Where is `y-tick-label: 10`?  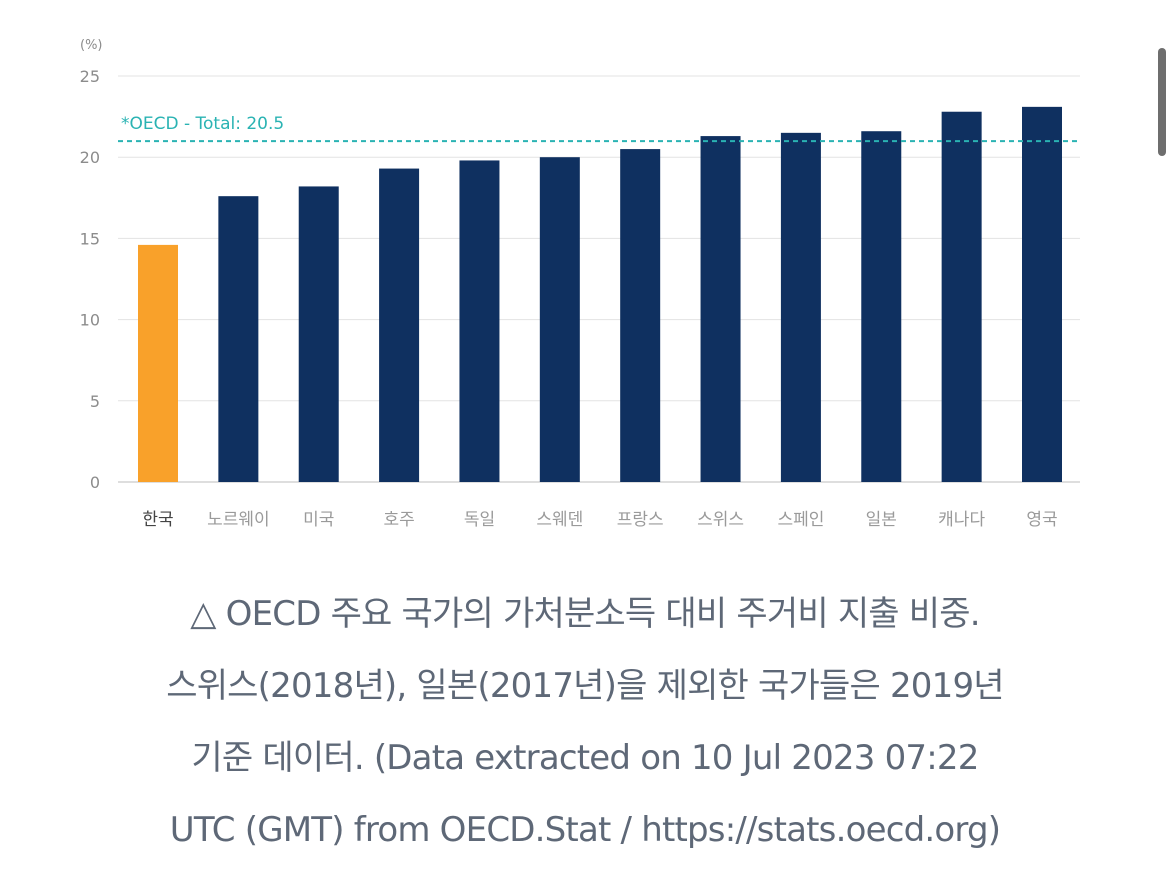 y-tick-label: 10 is located at coordinates (90, 320).